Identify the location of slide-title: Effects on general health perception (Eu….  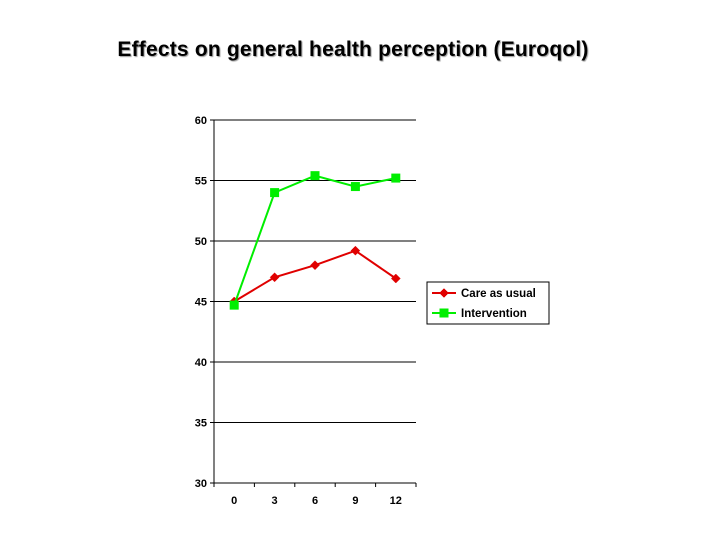
(353, 49).